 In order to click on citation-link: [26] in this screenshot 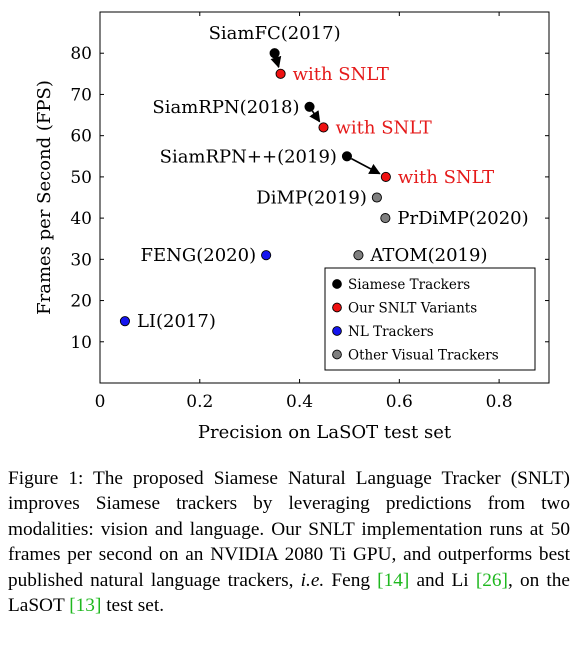, I will do `click(491, 580)`.